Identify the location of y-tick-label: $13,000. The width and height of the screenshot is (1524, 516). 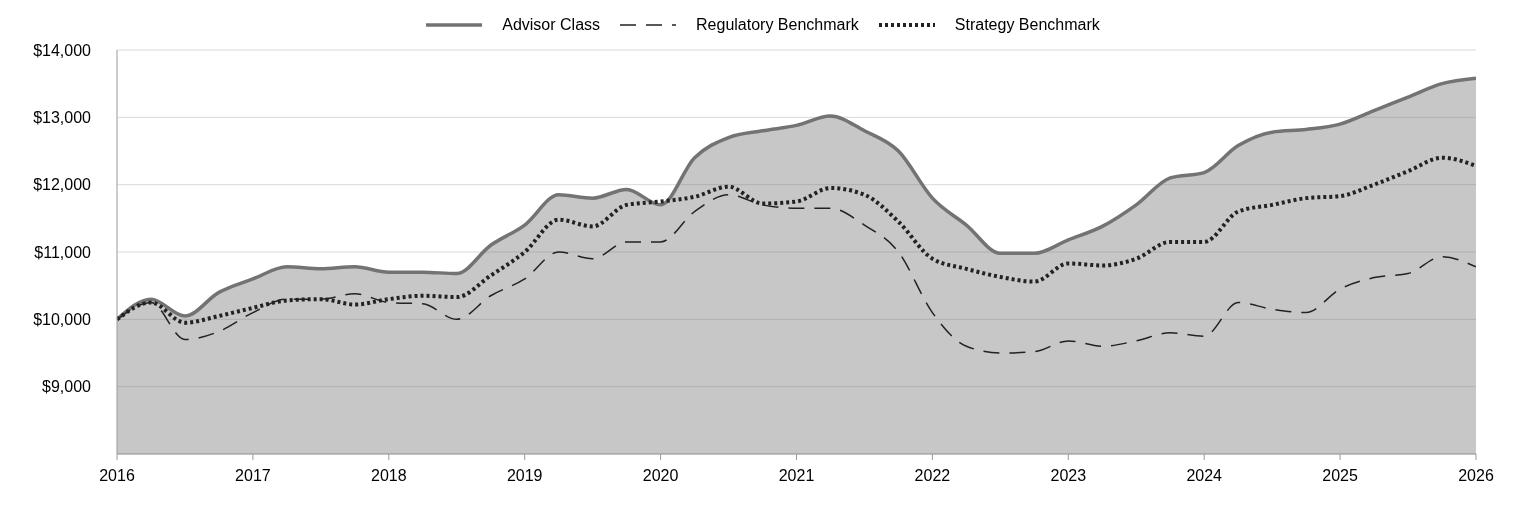
(62, 118).